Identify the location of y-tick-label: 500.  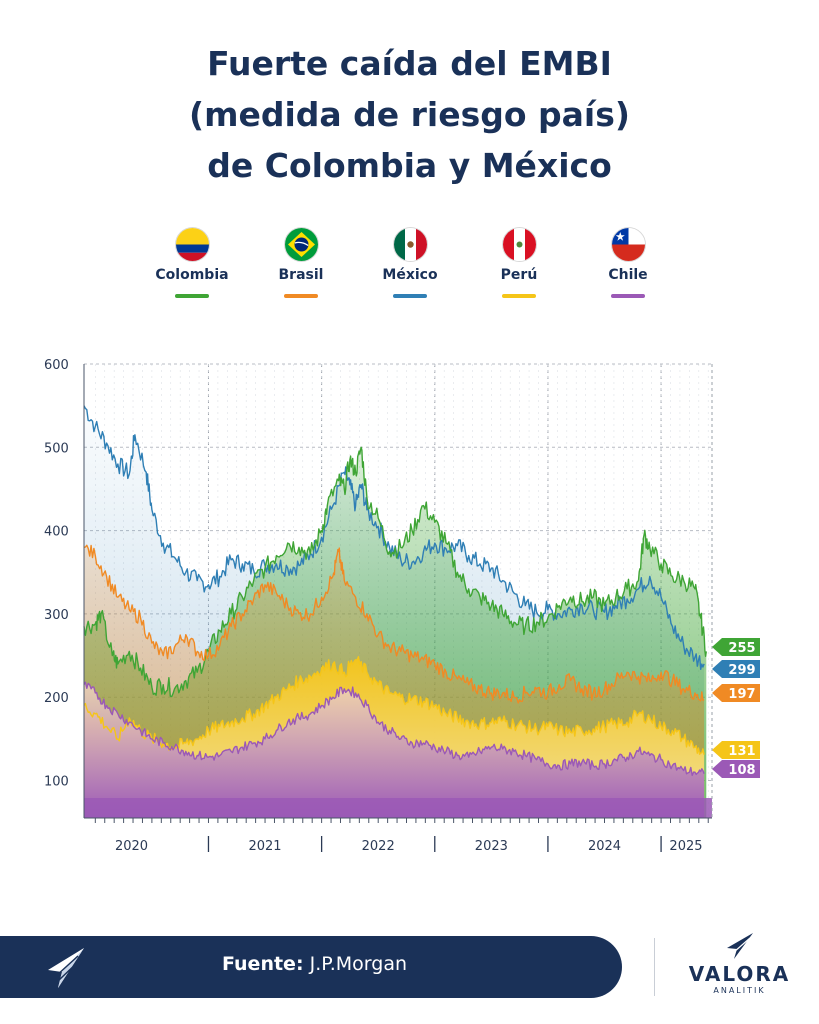
(56, 448).